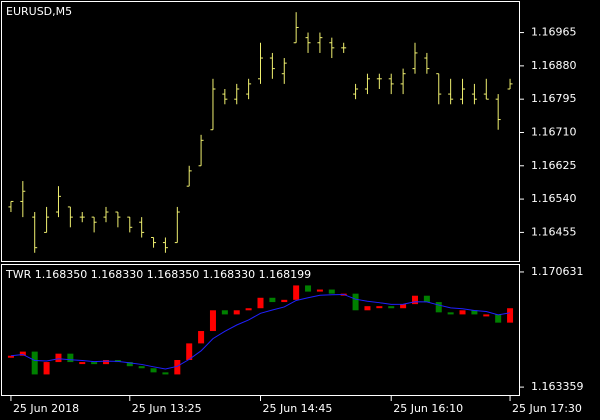 The width and height of the screenshot is (600, 420). I want to click on x-tick-label: 25 Jun 16:10, so click(428, 408).